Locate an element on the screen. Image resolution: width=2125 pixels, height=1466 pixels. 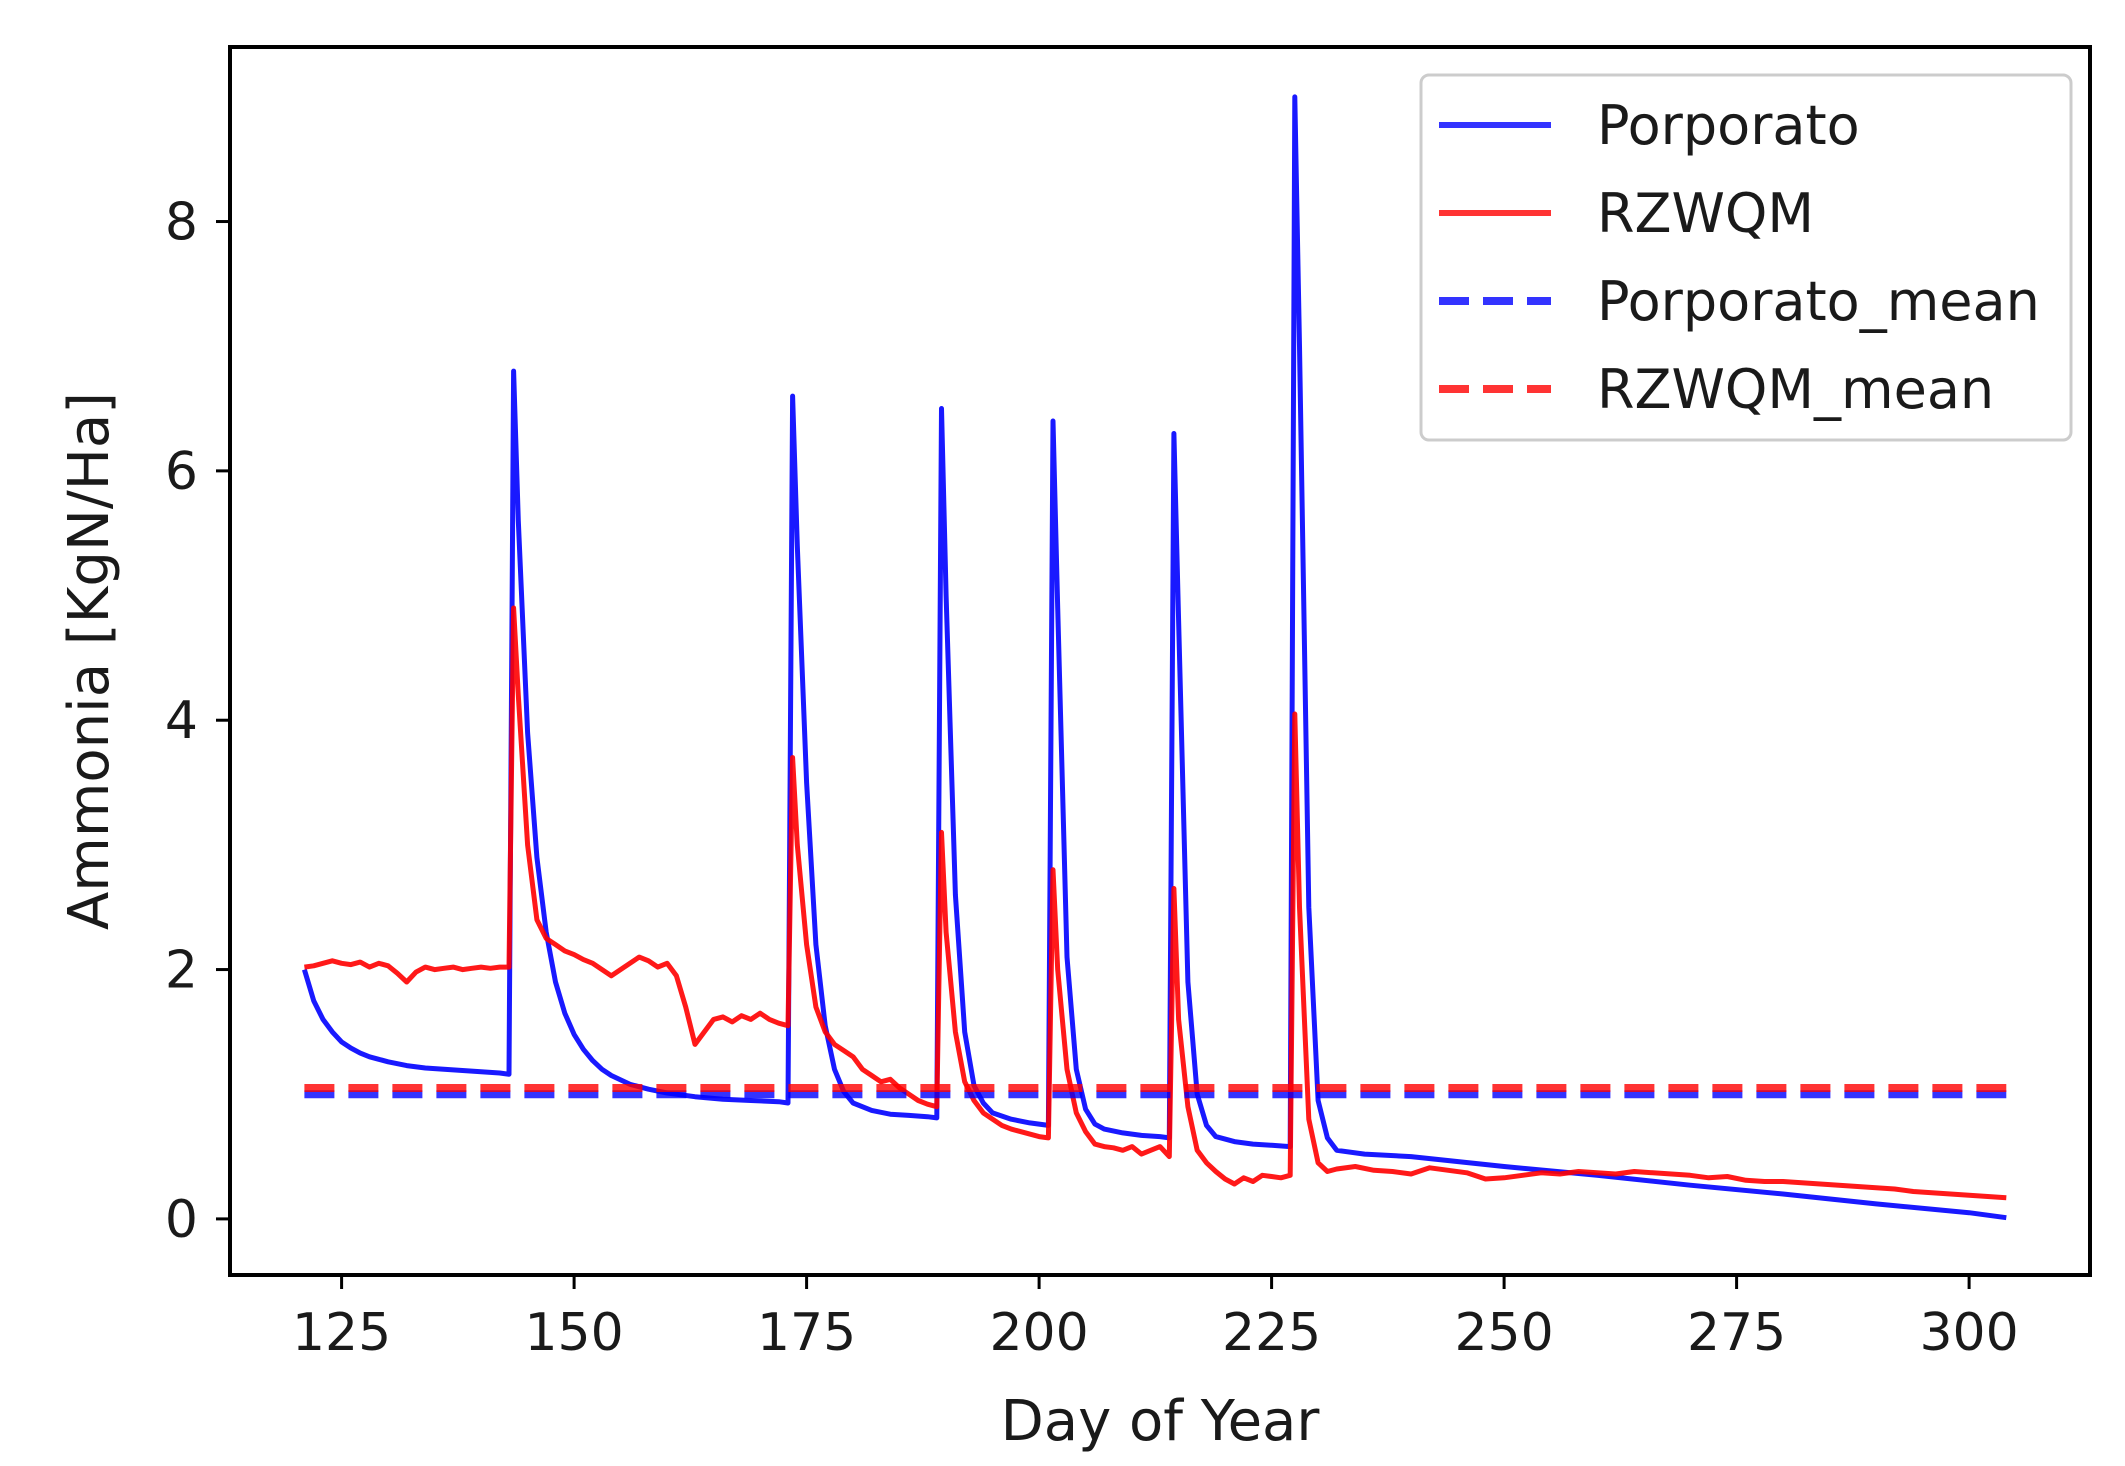
y-tick-label: 6 is located at coordinates (181, 472).